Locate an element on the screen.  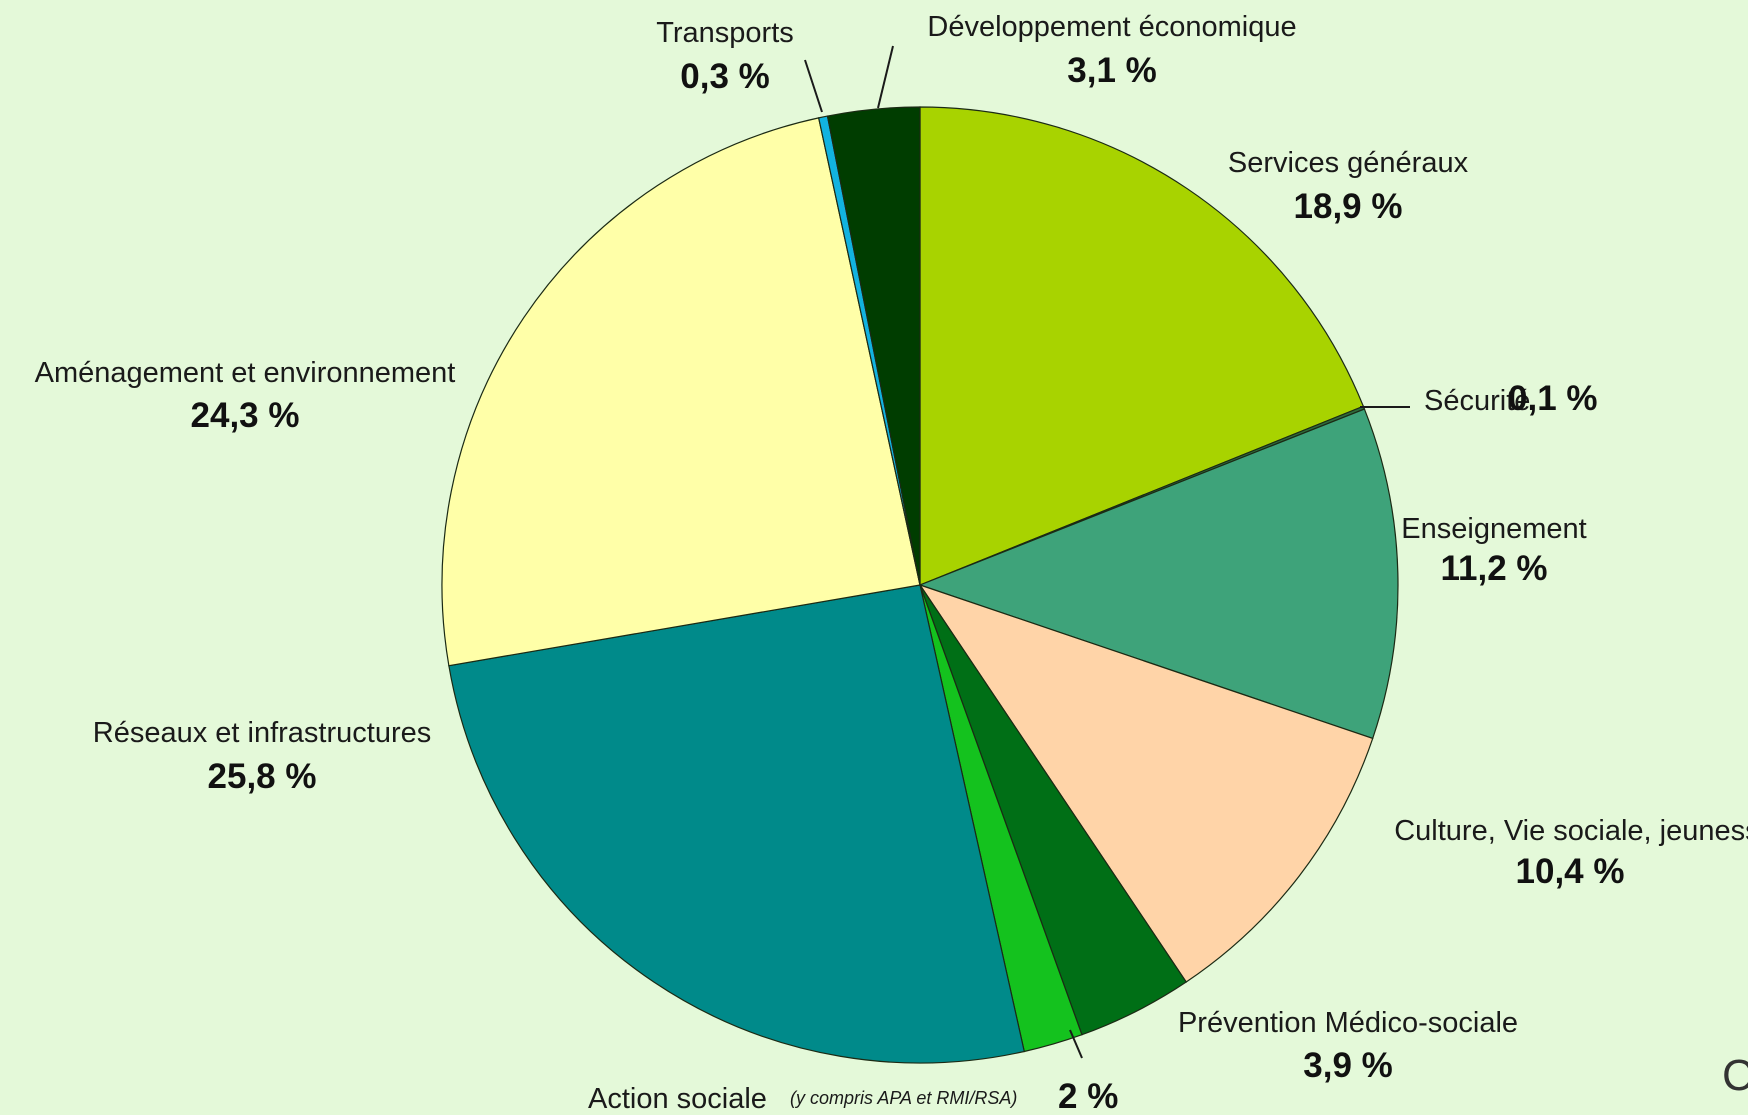
leader-line-developpement-economique is located at coordinates (885, 77).